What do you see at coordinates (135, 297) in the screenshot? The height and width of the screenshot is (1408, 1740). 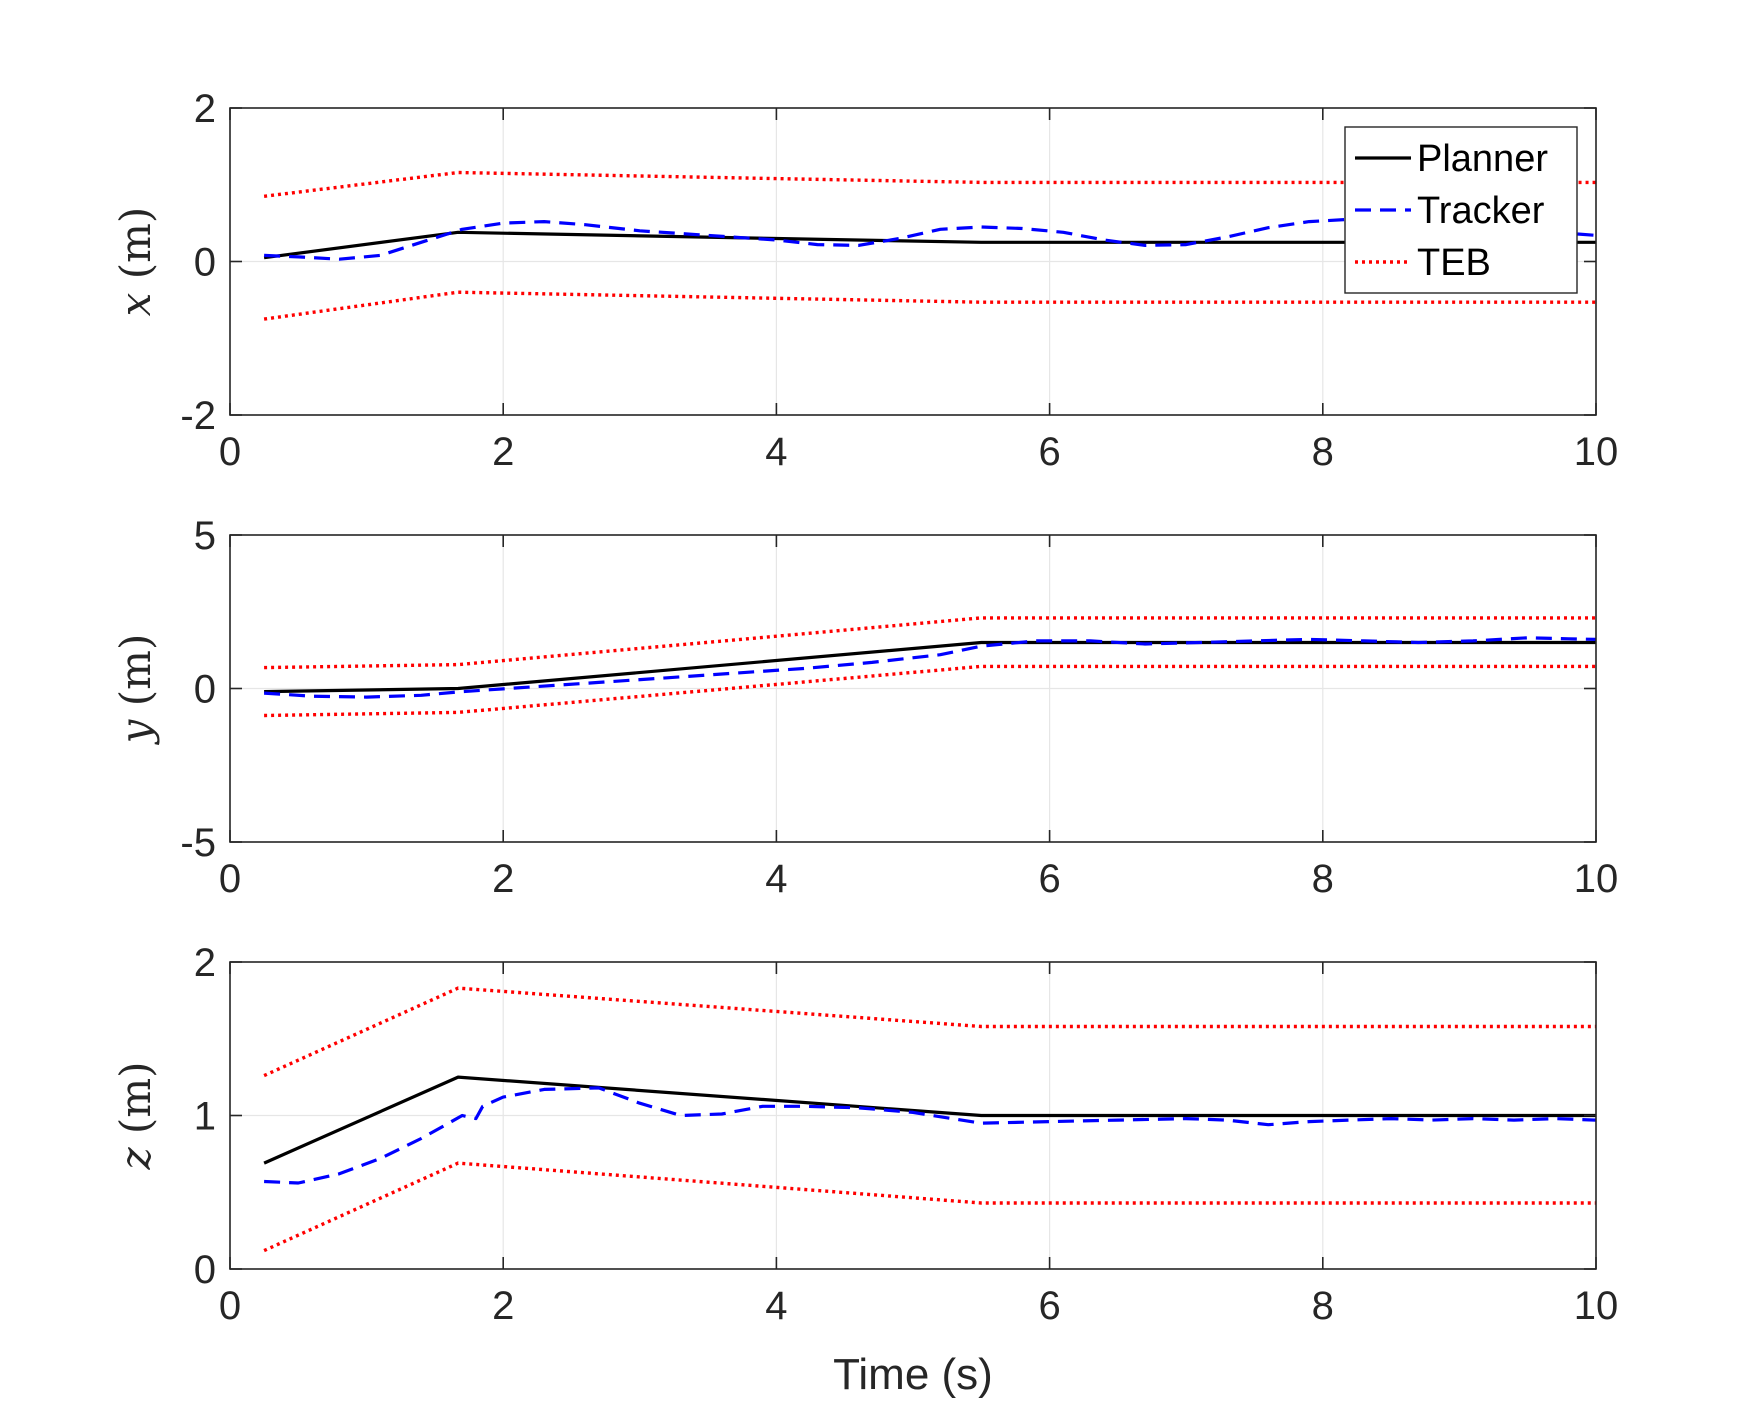 I see `y-axis-label-variable: x` at bounding box center [135, 297].